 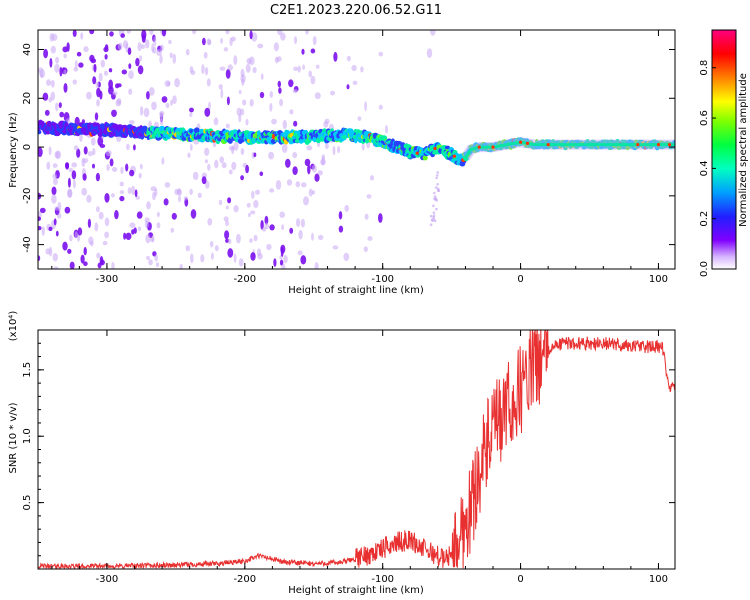 What do you see at coordinates (27, 370) in the screenshot?
I see `y-tick-label: 1.5` at bounding box center [27, 370].